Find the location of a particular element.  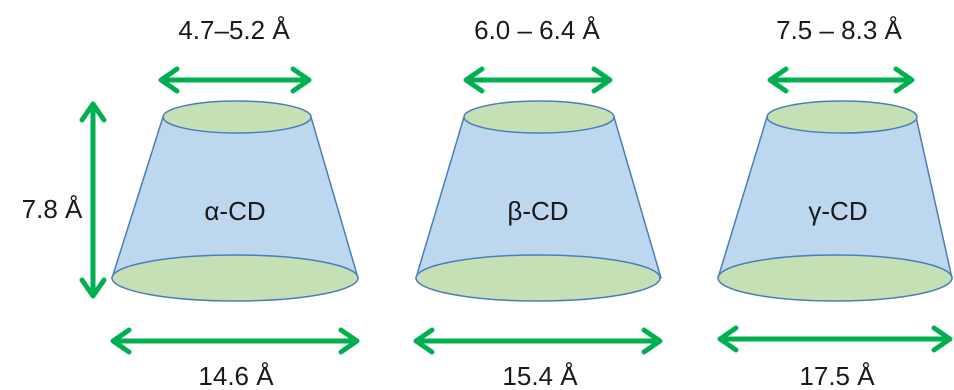

gamma-bottom-diameter: 17.5 Å is located at coordinates (837, 375).